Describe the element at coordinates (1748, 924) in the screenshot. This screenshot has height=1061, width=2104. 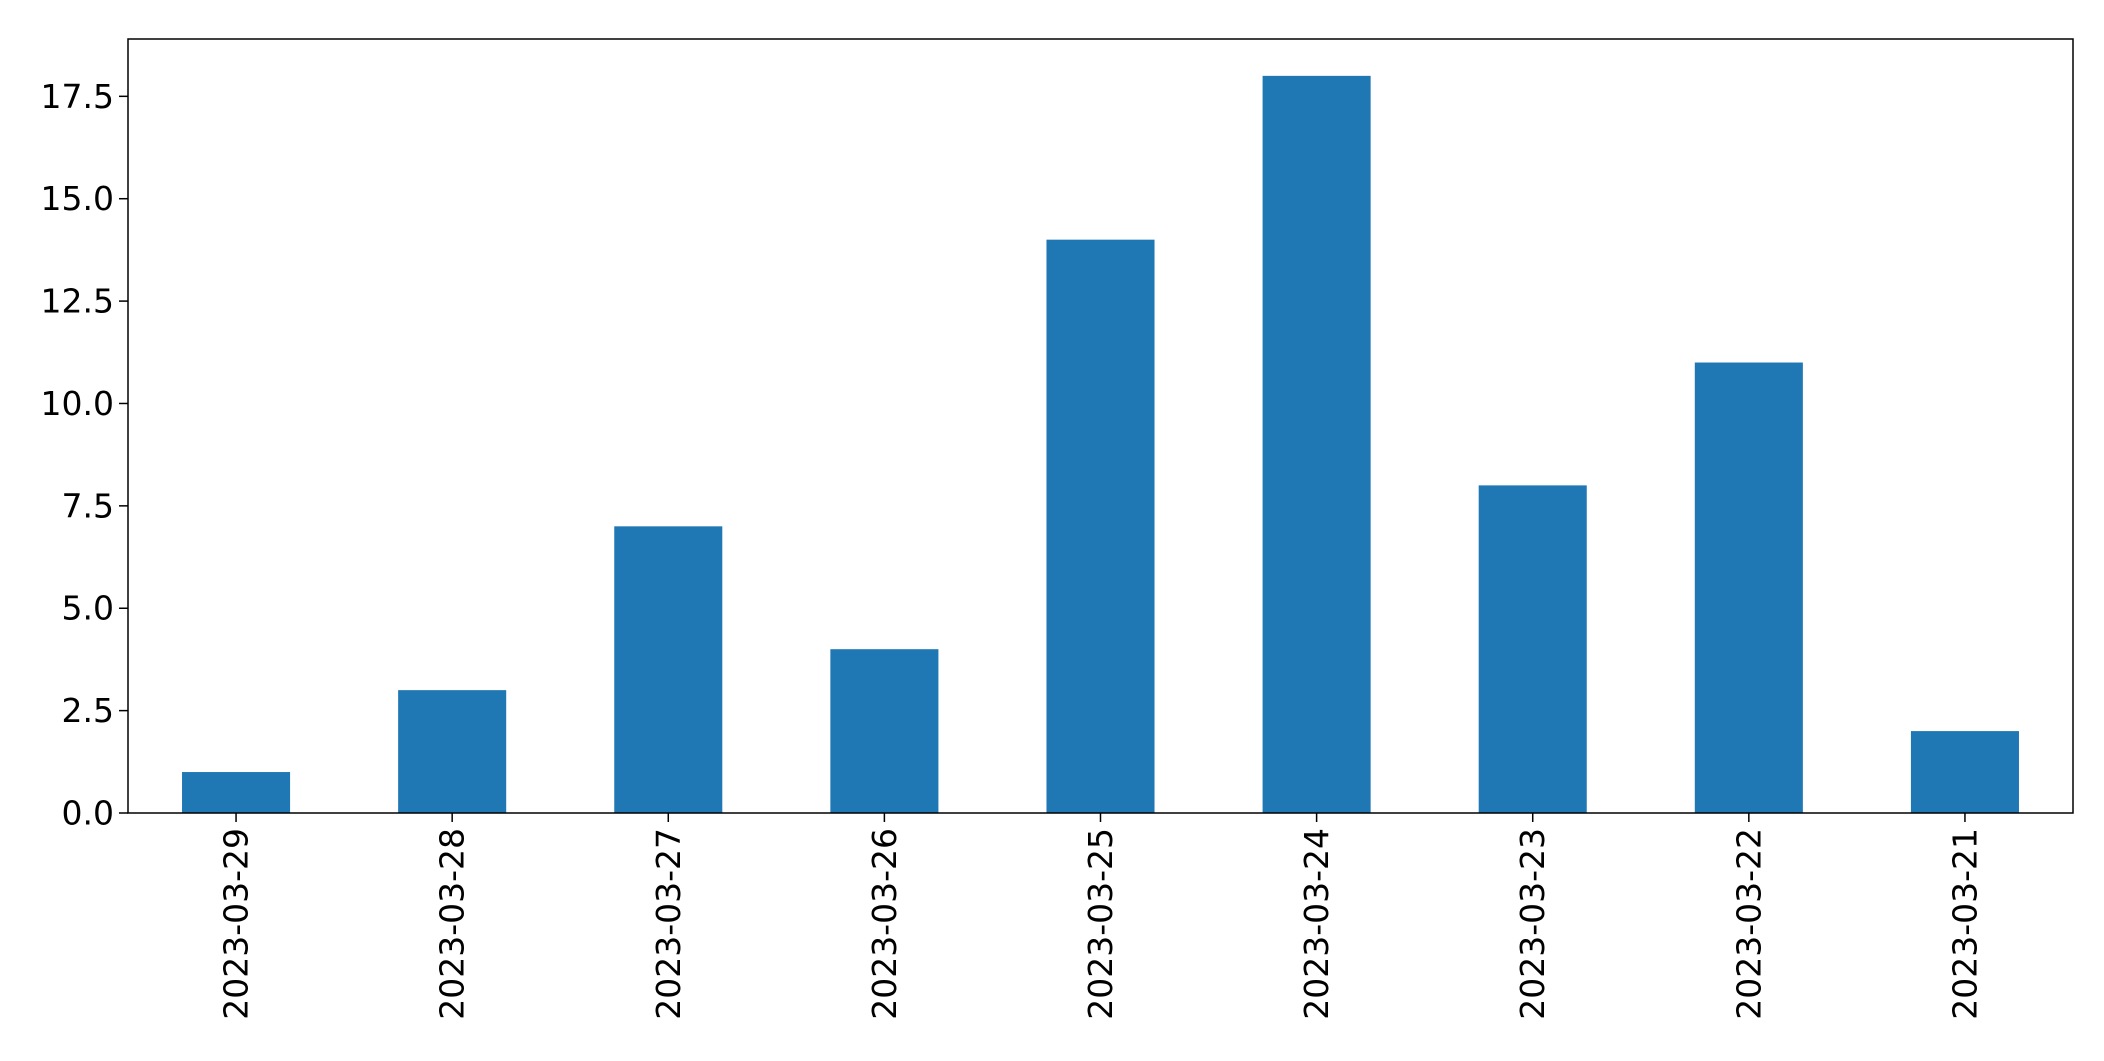
I see `x-tick-label: 2023-03-22` at that location.